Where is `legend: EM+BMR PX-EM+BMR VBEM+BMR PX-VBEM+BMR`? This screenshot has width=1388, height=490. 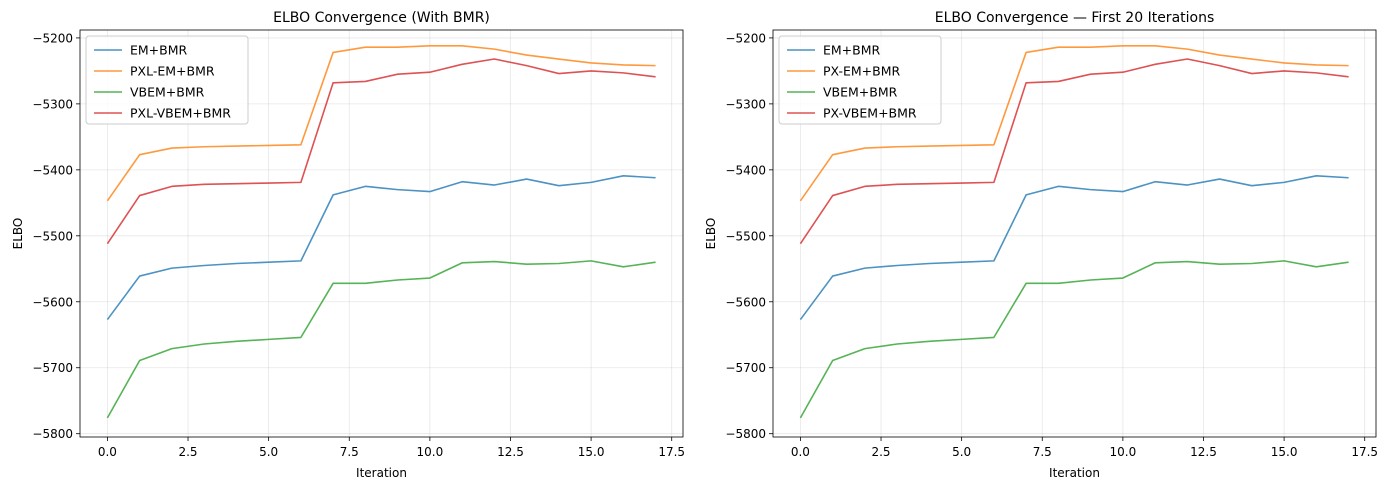
legend: EM+BMR PX-EM+BMR VBEM+BMR PX-VBEM+BMR is located at coordinates (860, 80).